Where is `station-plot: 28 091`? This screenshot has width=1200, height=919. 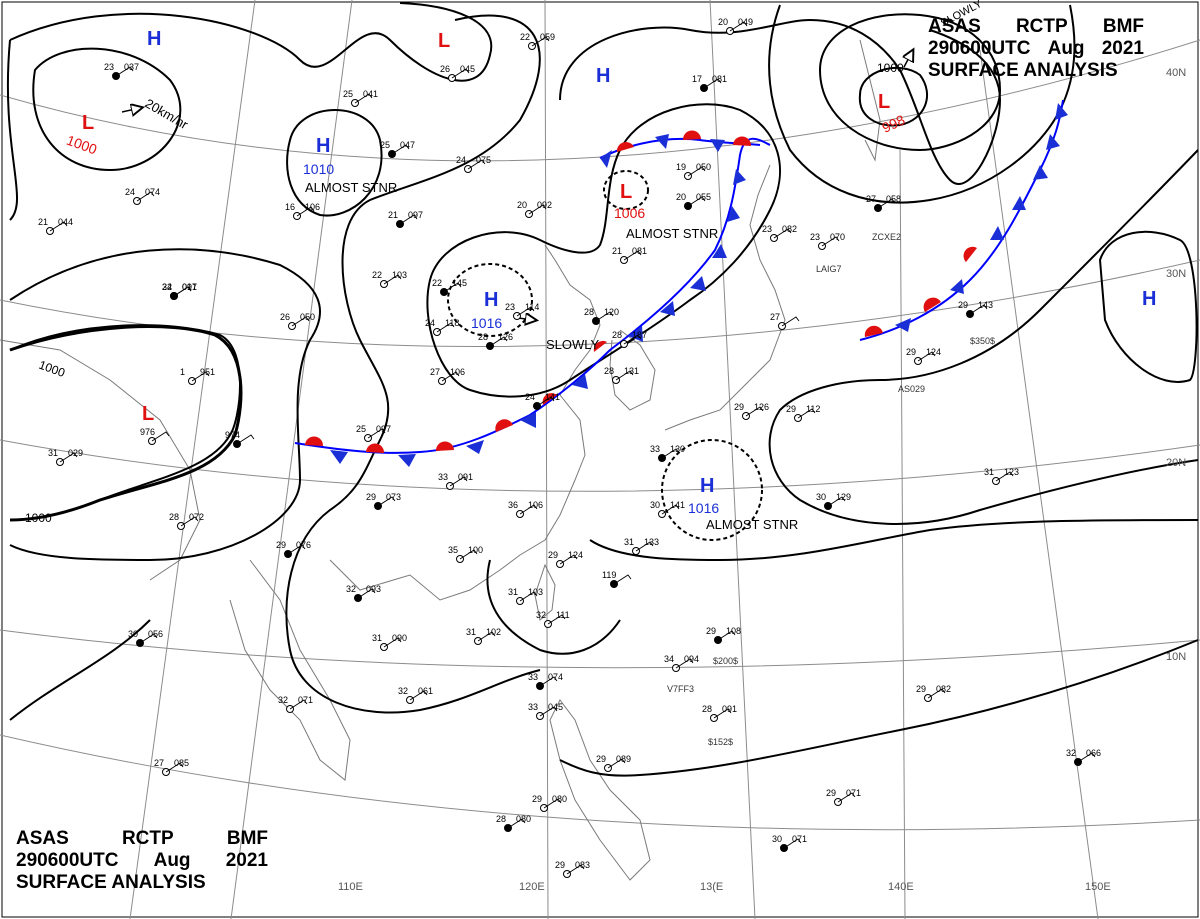
station-plot: 28 091 is located at coordinates (719, 713).